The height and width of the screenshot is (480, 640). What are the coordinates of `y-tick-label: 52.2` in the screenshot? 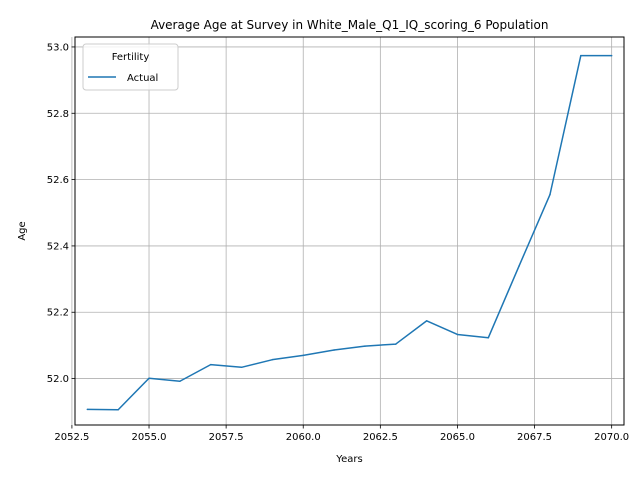 It's located at (58, 313).